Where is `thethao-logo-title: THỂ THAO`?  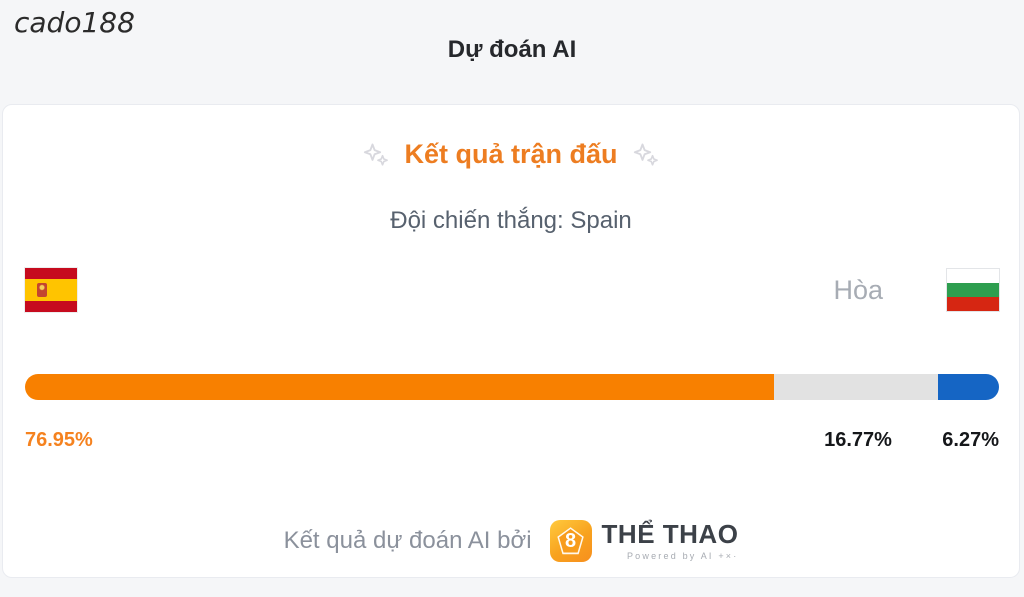 thethao-logo-title: THỂ THAO is located at coordinates (670, 534).